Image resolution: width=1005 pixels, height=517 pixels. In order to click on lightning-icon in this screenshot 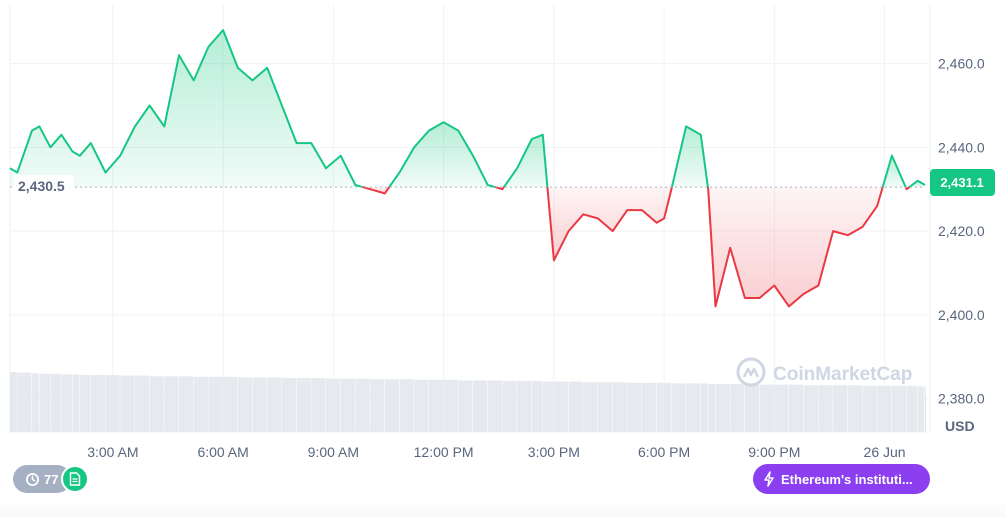, I will do `click(769, 479)`.